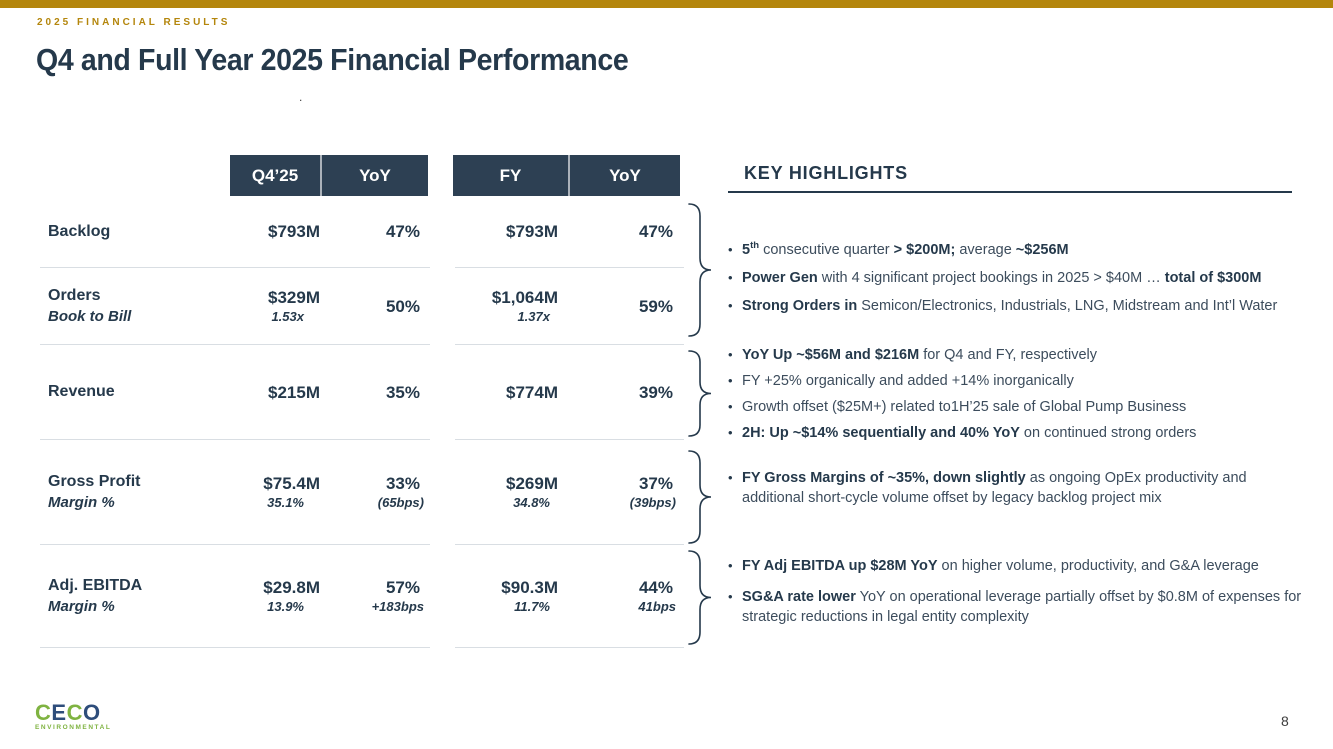 This screenshot has width=1333, height=749. What do you see at coordinates (627, 392) in the screenshot?
I see `fy-yoy-cell: 39%` at bounding box center [627, 392].